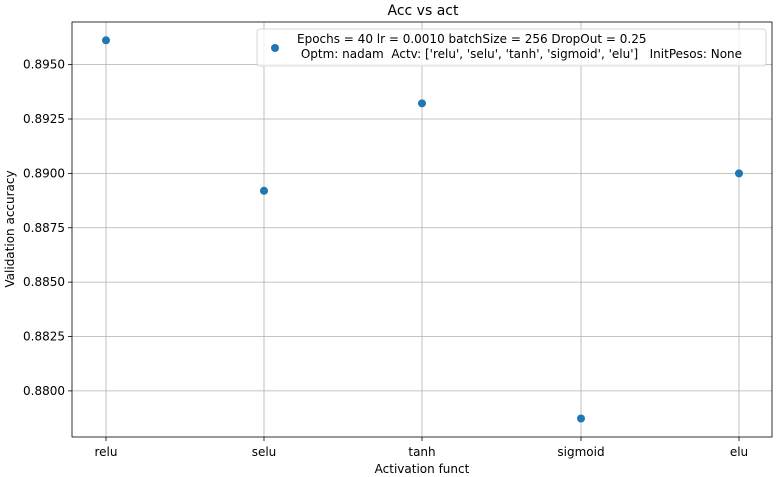 The width and height of the screenshot is (778, 477). What do you see at coordinates (581, 418) in the screenshot?
I see `data-point-sigmoid` at bounding box center [581, 418].